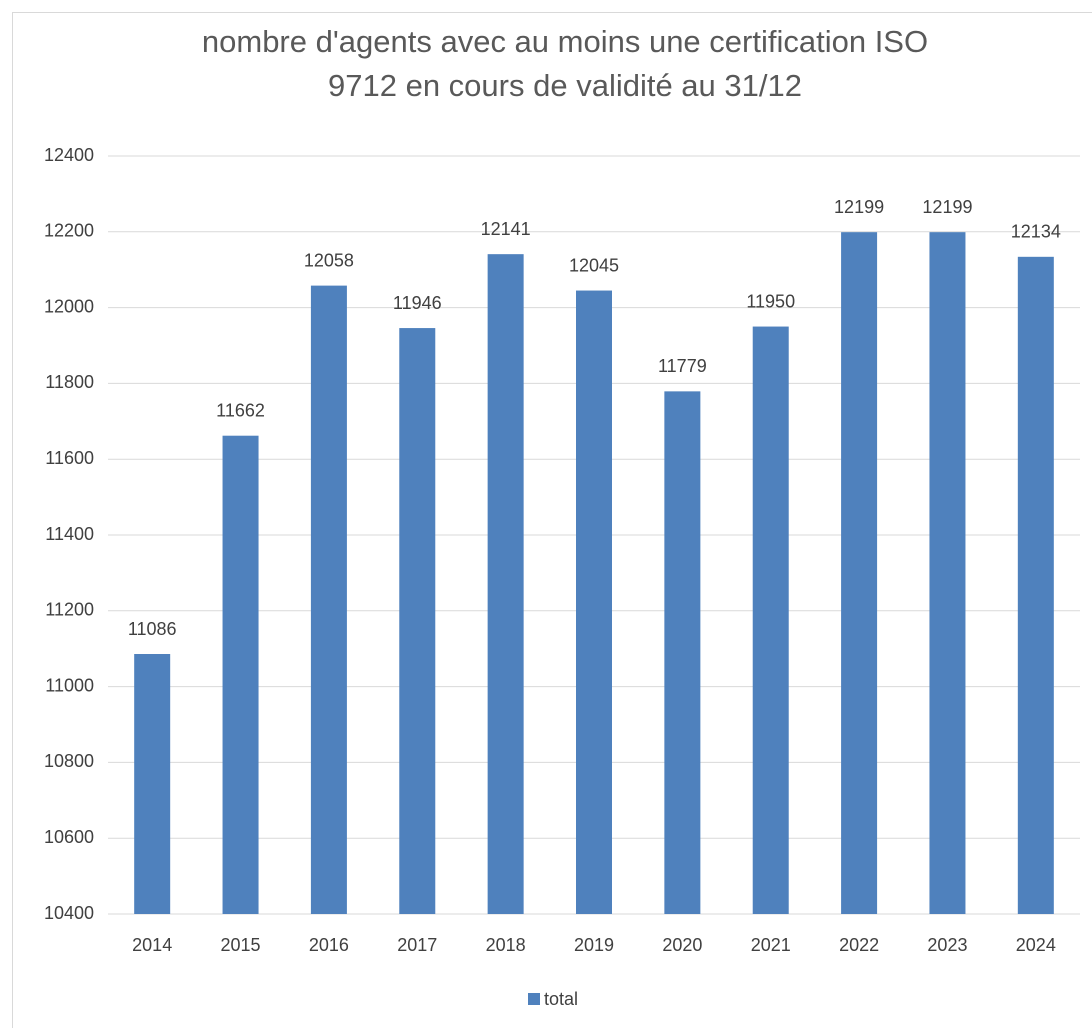  What do you see at coordinates (1036, 945) in the screenshot?
I see `x-tick-label: 2024` at bounding box center [1036, 945].